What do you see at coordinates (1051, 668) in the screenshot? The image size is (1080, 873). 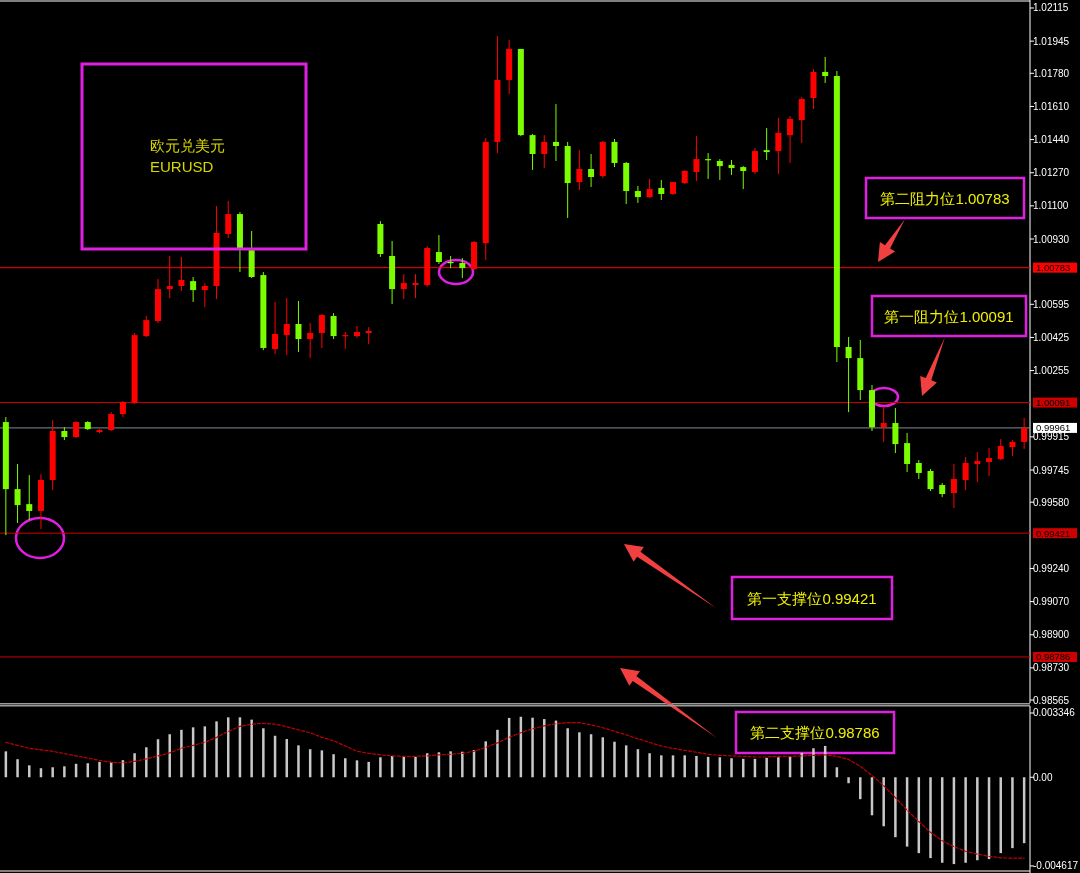 I see `y-tick-label: 0.98730` at bounding box center [1051, 668].